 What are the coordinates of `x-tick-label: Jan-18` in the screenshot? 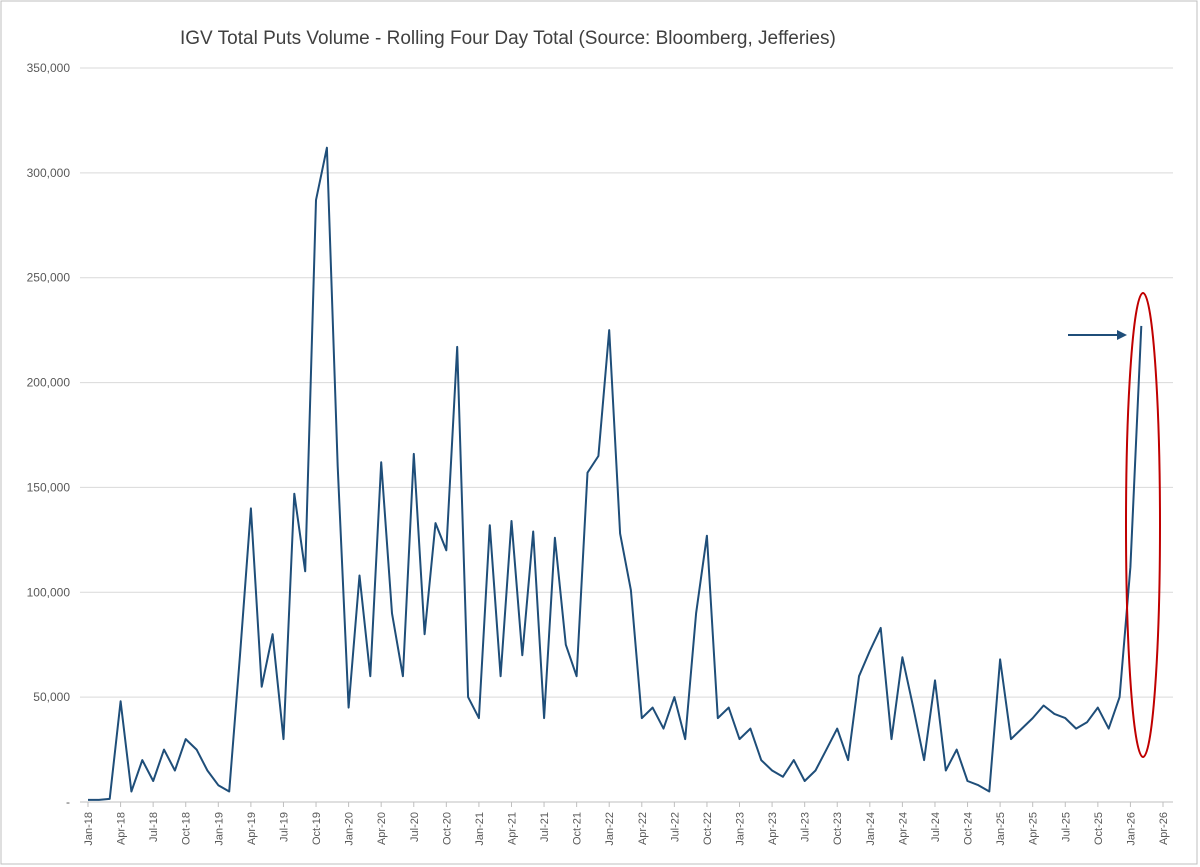 It's located at (89, 829).